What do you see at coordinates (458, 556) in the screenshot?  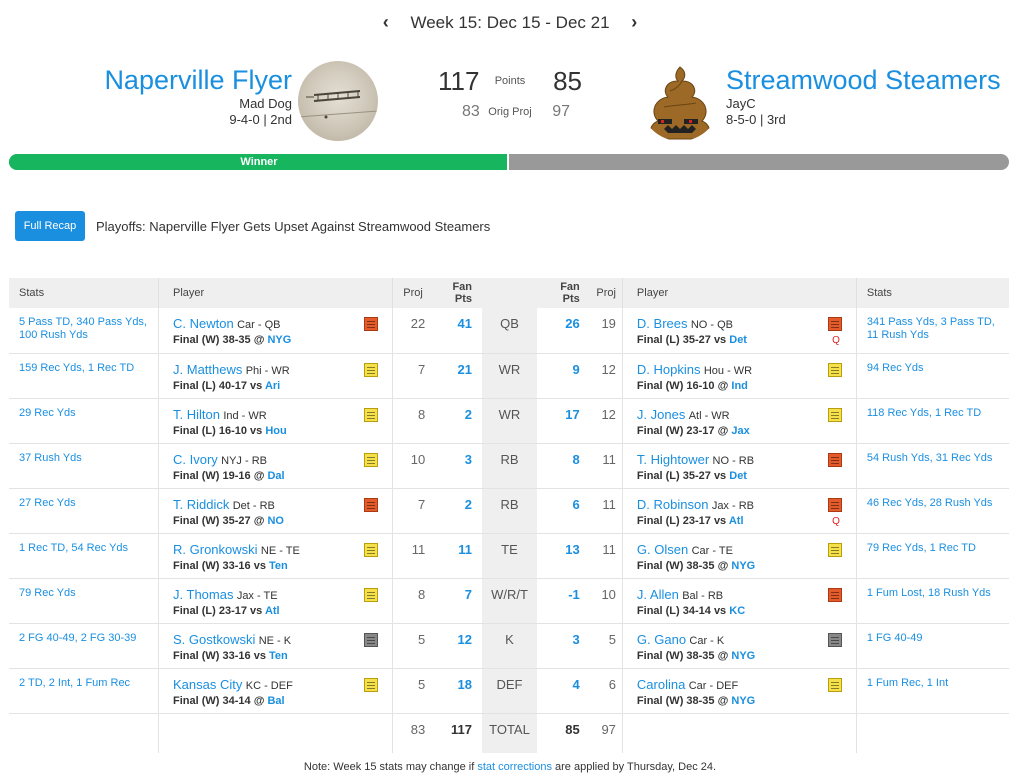 I see `left-player-fan-pts: 11` at bounding box center [458, 556].